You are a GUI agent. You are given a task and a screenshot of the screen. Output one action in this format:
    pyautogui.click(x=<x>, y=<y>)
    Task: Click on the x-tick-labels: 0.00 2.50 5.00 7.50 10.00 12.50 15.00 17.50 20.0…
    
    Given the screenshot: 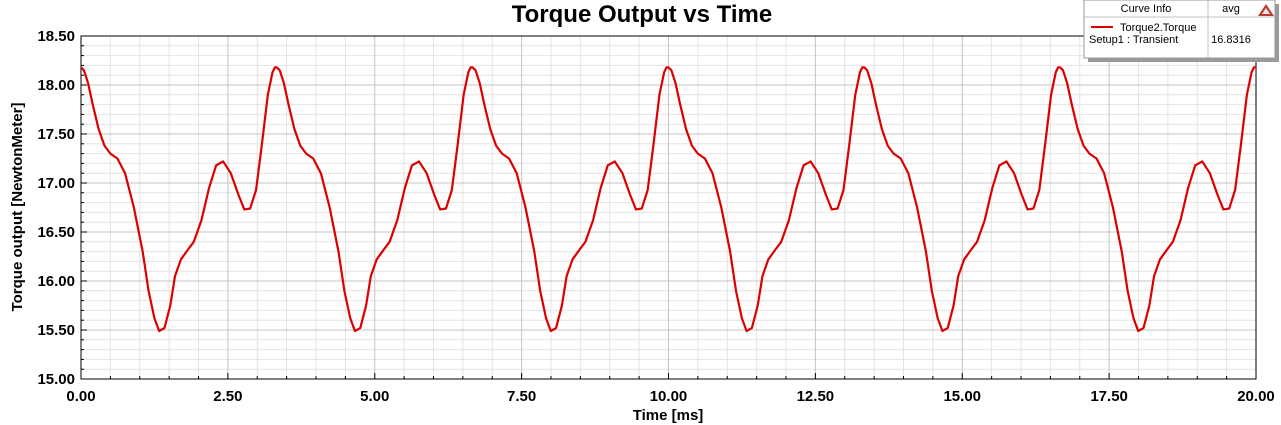 What is the action you would take?
    pyautogui.click(x=670, y=396)
    